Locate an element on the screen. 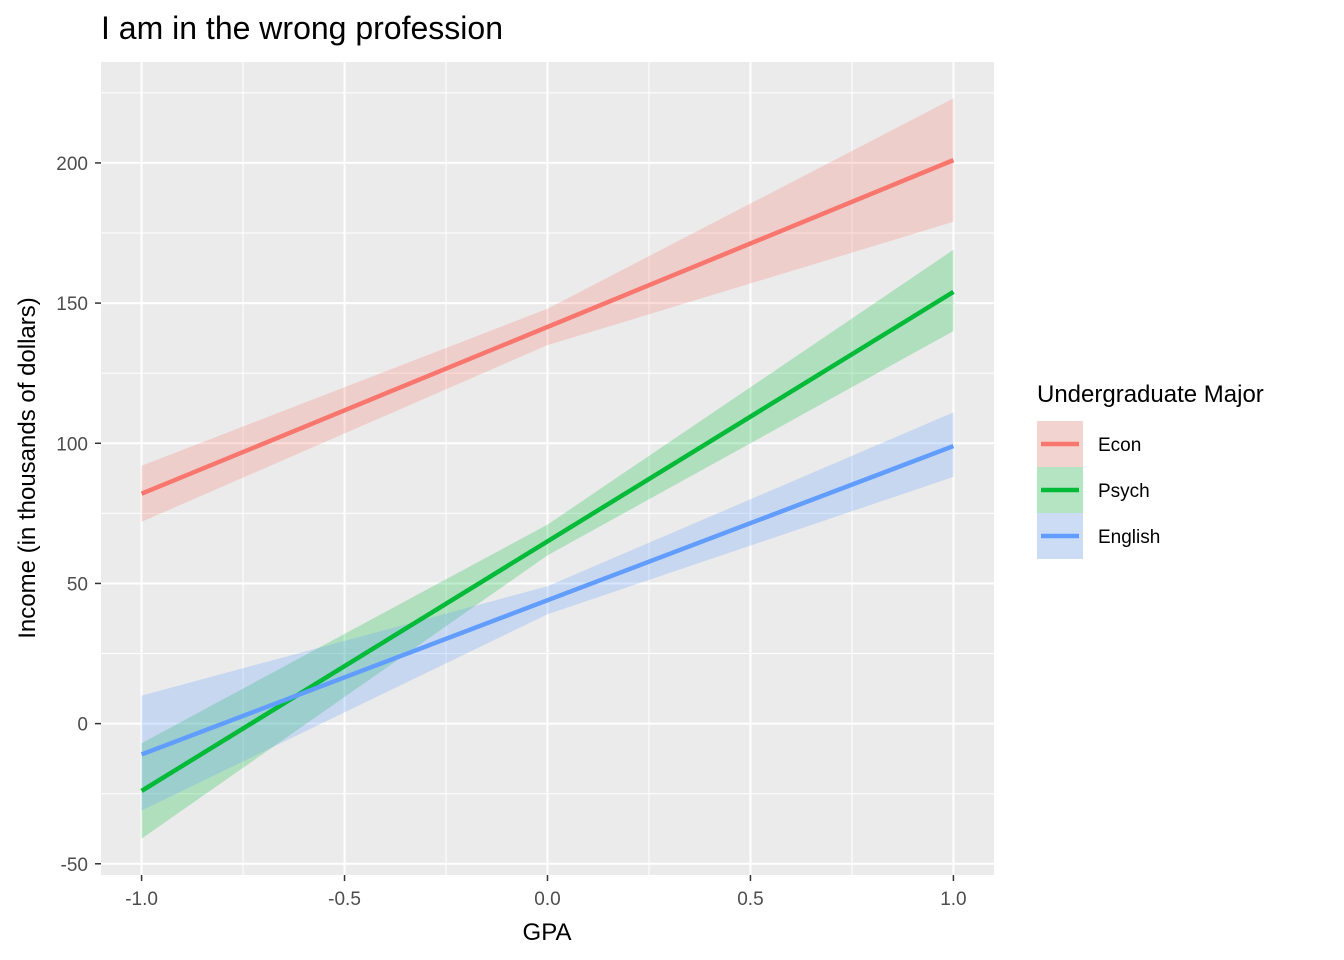  legend-label: Psych is located at coordinates (1124, 491).